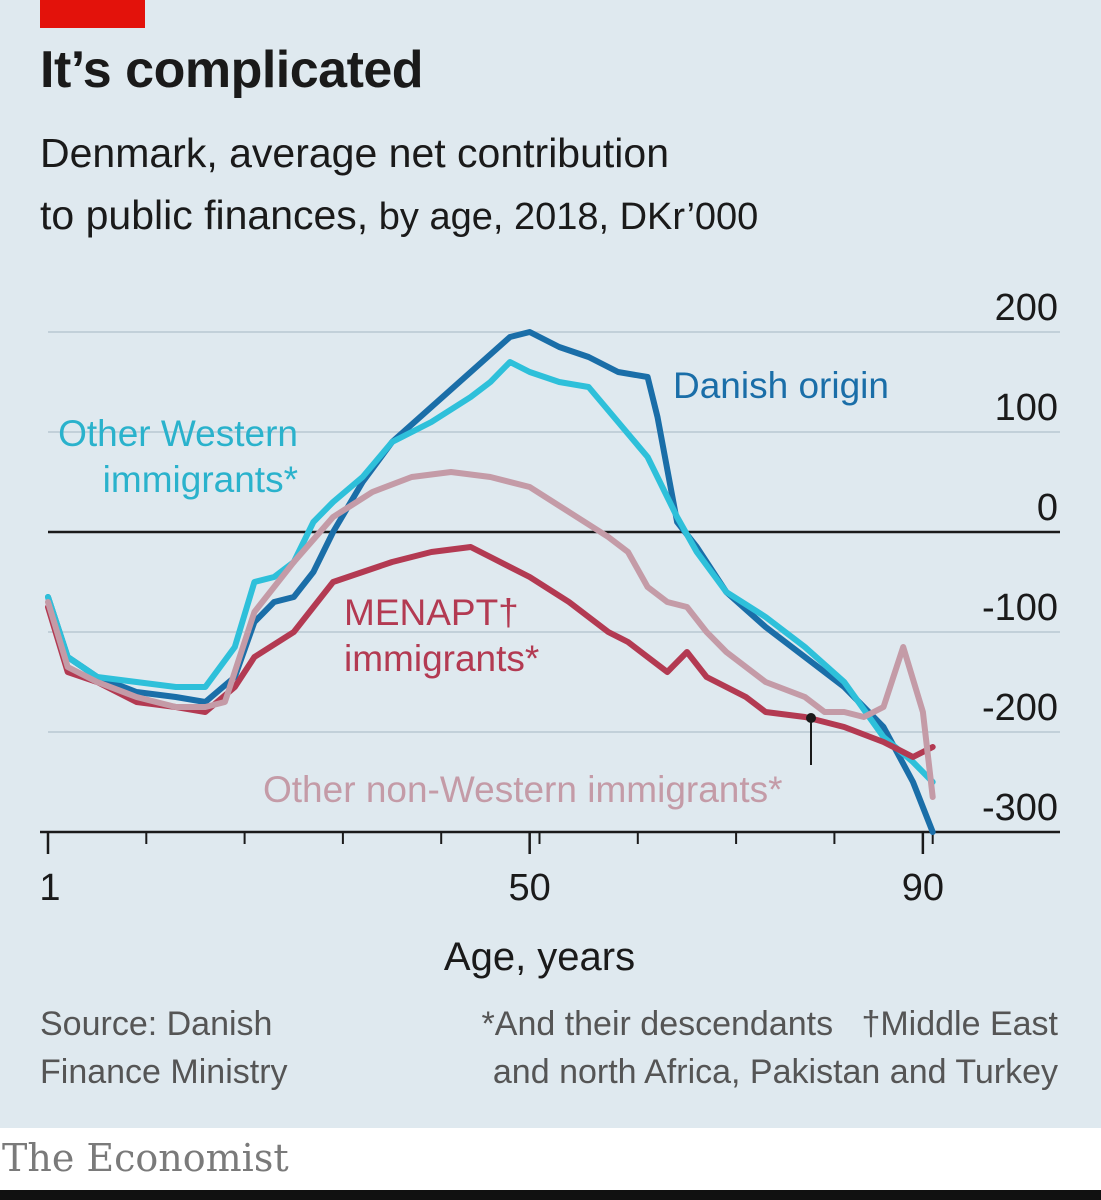  Describe the element at coordinates (145, 1158) in the screenshot. I see `brand-name: The Economist` at that location.